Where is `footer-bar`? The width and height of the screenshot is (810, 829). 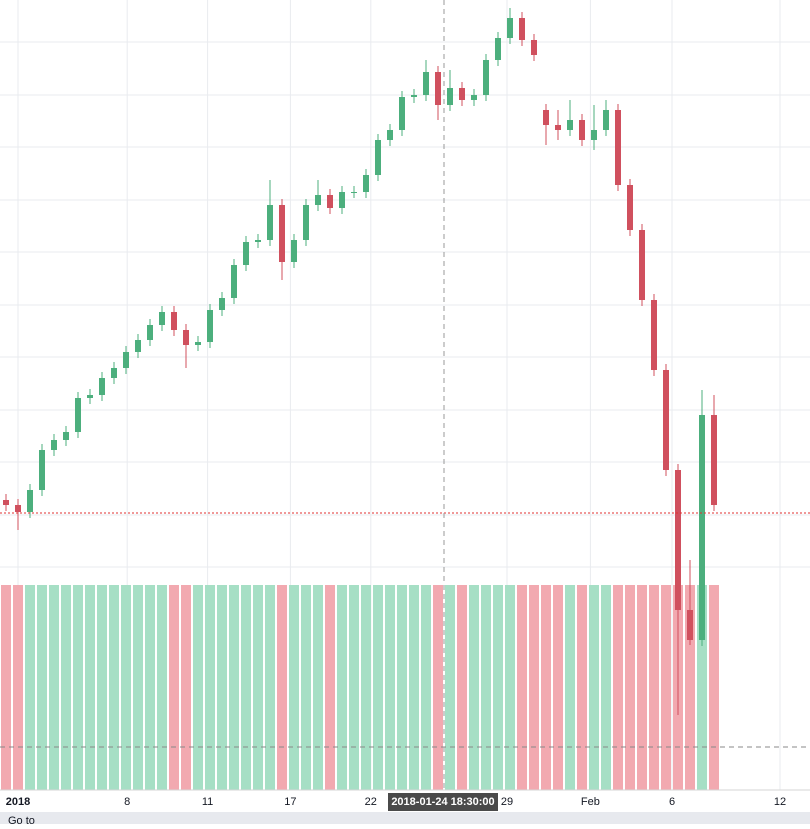
footer-bar is located at coordinates (405, 818).